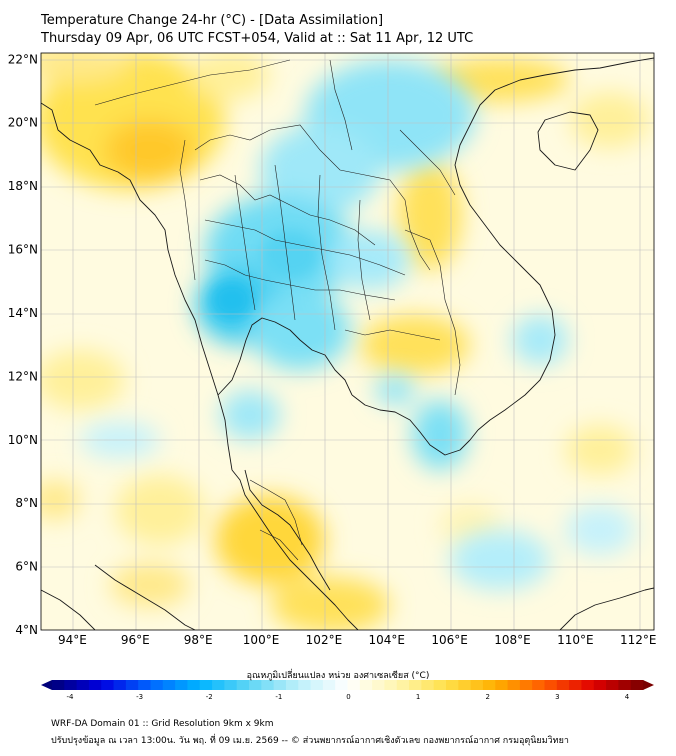  What do you see at coordinates (26, 630) in the screenshot?
I see `lat-tick-label: 4°N` at bounding box center [26, 630].